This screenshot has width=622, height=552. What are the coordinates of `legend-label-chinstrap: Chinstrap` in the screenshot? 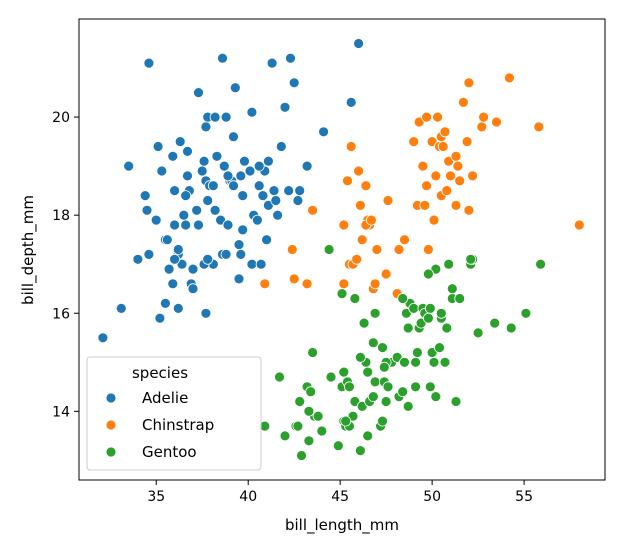 It's located at (178, 425).